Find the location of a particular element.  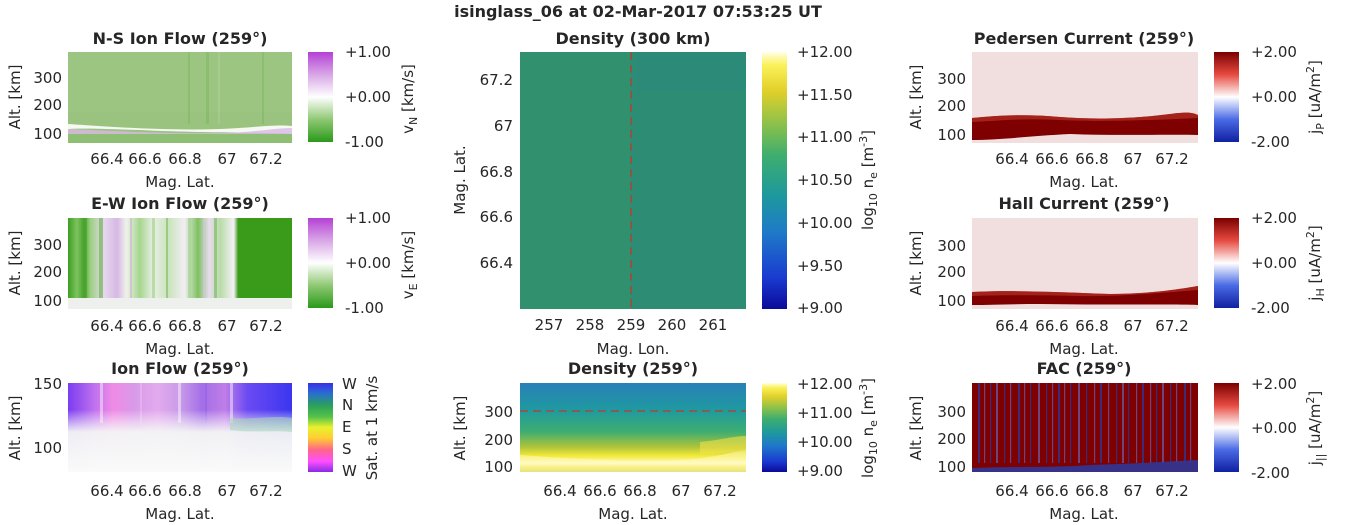

hall-xtick: 67 is located at coordinates (1132, 326).